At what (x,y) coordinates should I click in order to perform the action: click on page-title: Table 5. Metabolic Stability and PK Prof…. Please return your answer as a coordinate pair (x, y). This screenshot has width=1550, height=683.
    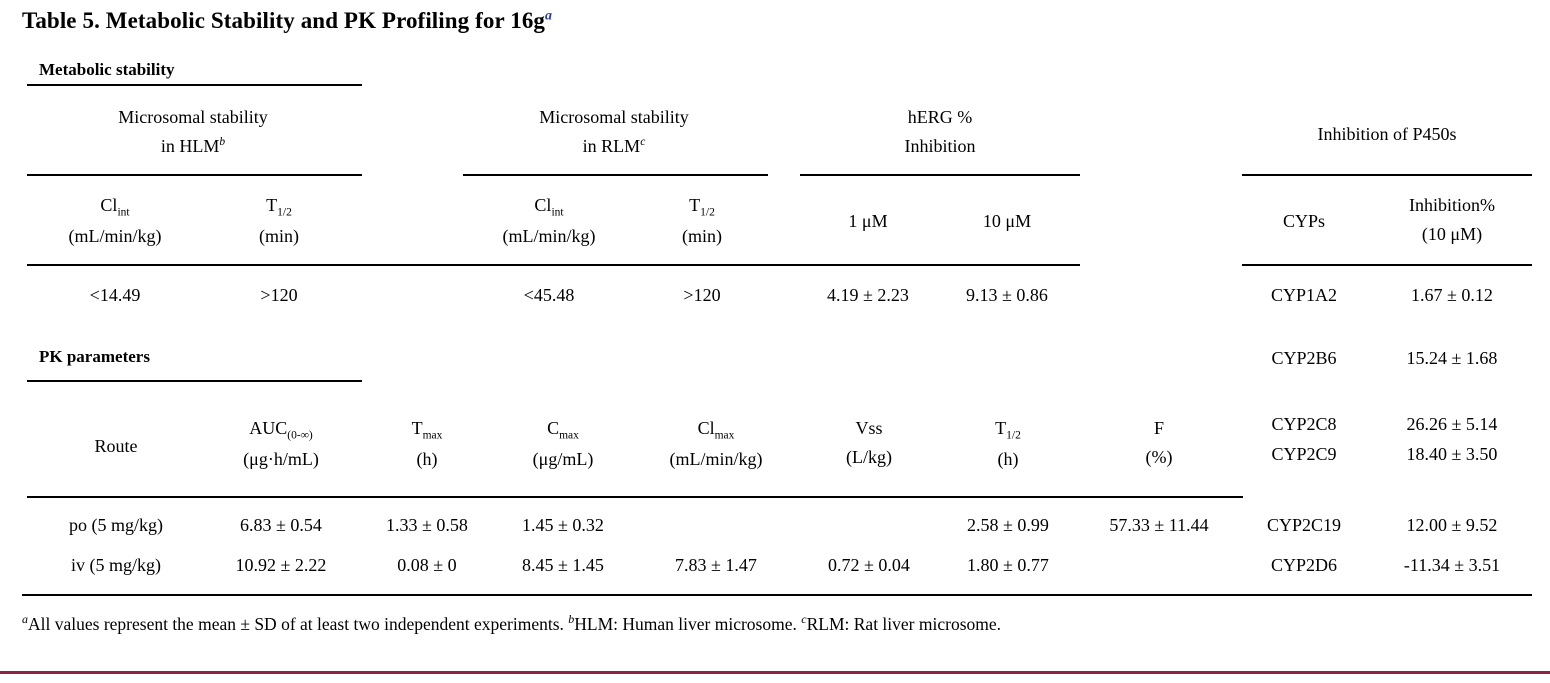
    Looking at the image, I should click on (287, 21).